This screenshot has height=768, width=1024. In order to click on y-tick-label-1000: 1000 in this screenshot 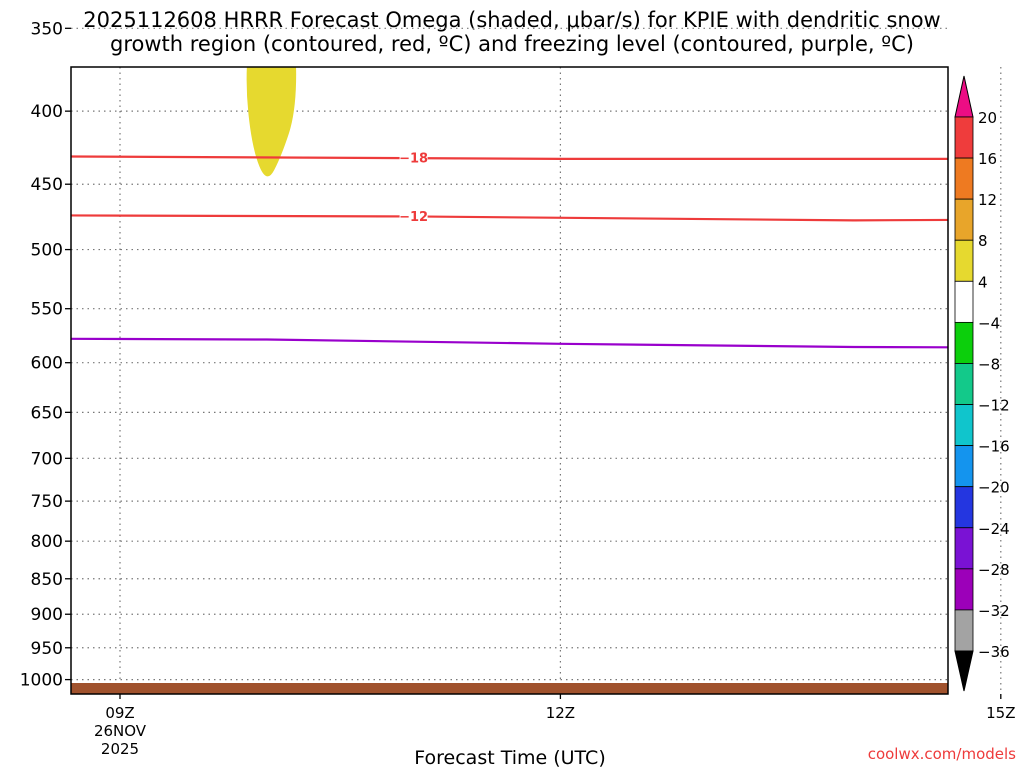, I will do `click(41, 681)`.